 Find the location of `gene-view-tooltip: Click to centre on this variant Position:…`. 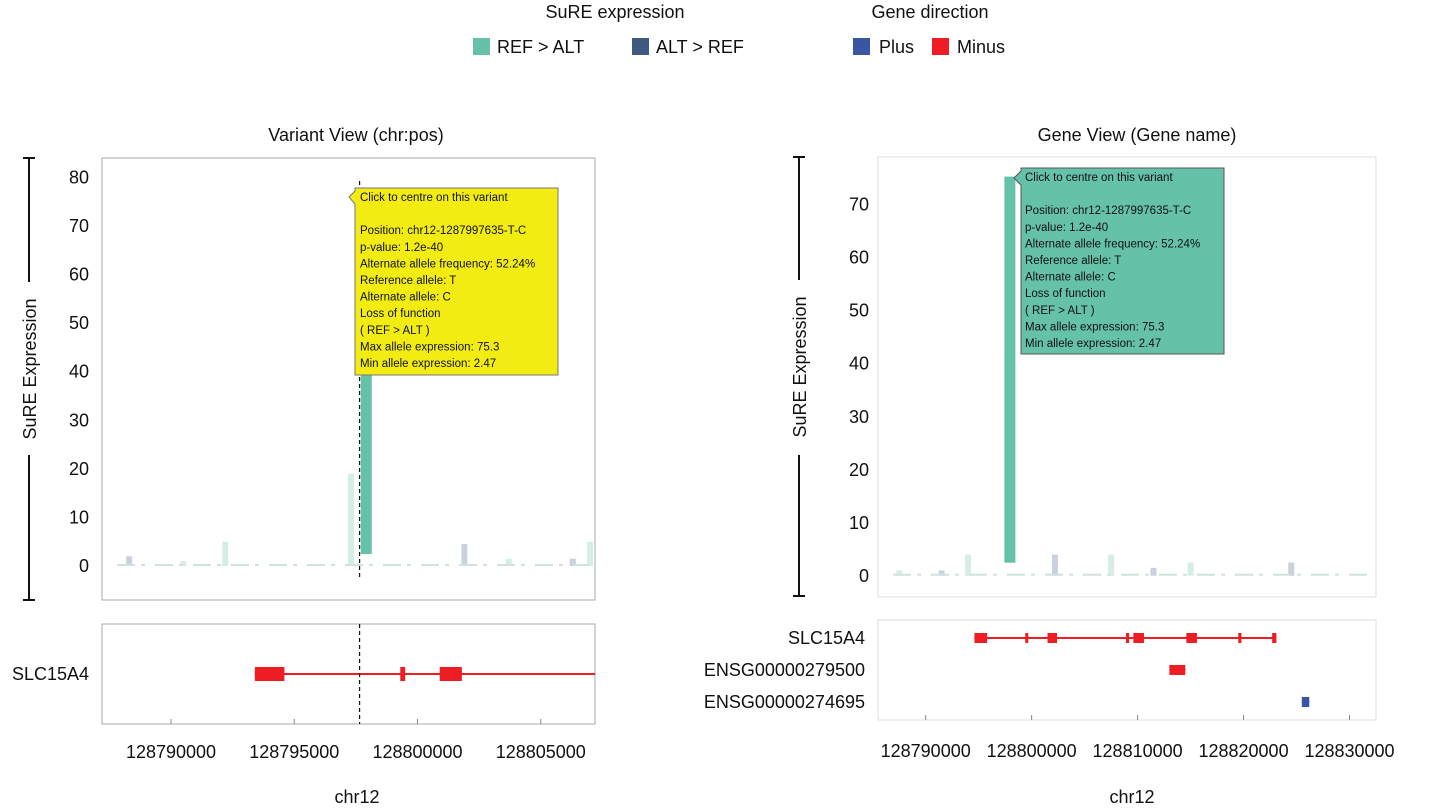

gene-view-tooltip: Click to centre on this variant Position:… is located at coordinates (1119, 261).